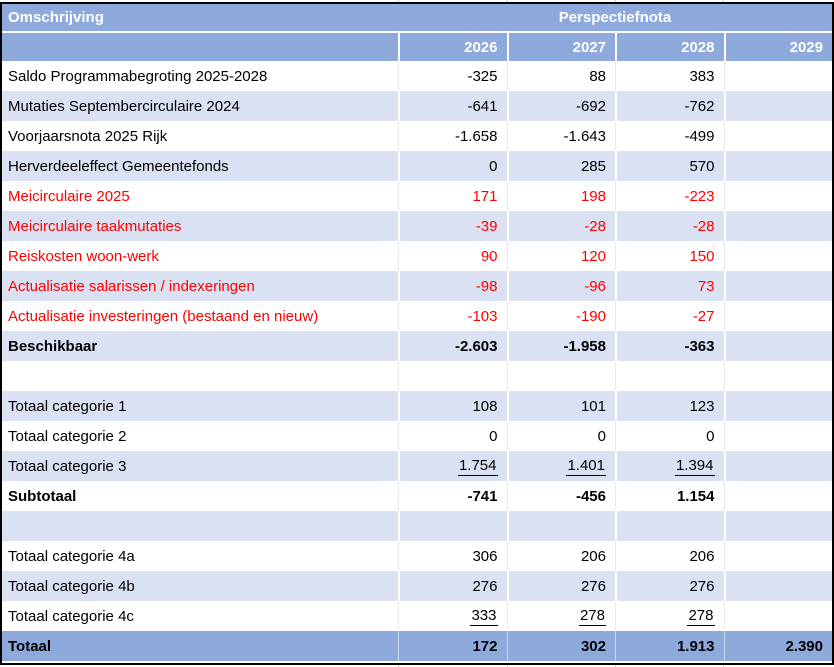 The image size is (834, 667). What do you see at coordinates (485, 406) in the screenshot?
I see `cell-value: 108` at bounding box center [485, 406].